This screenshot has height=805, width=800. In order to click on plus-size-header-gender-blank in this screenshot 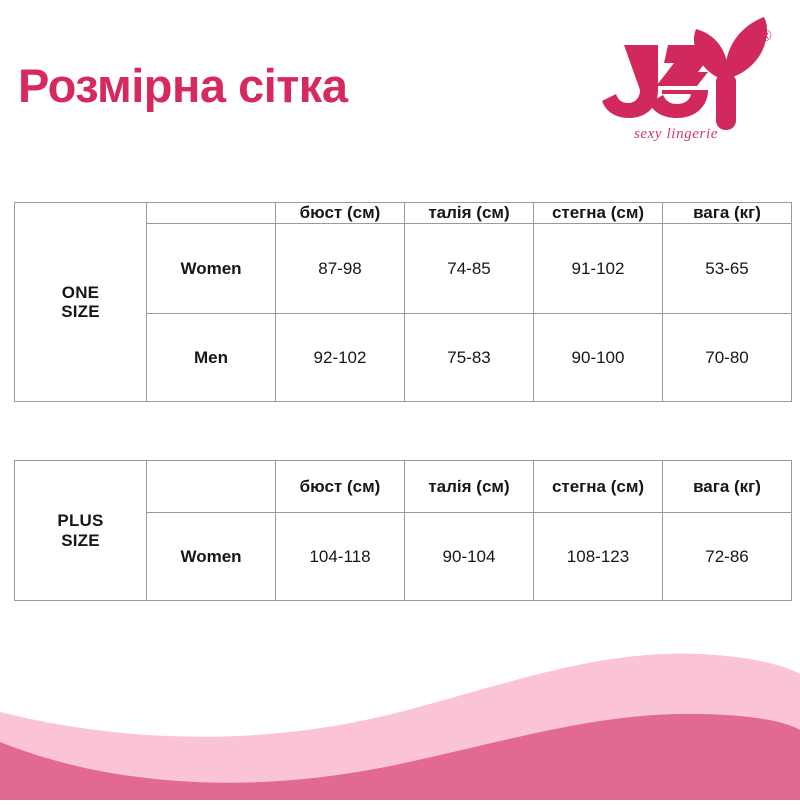, I will do `click(211, 486)`.